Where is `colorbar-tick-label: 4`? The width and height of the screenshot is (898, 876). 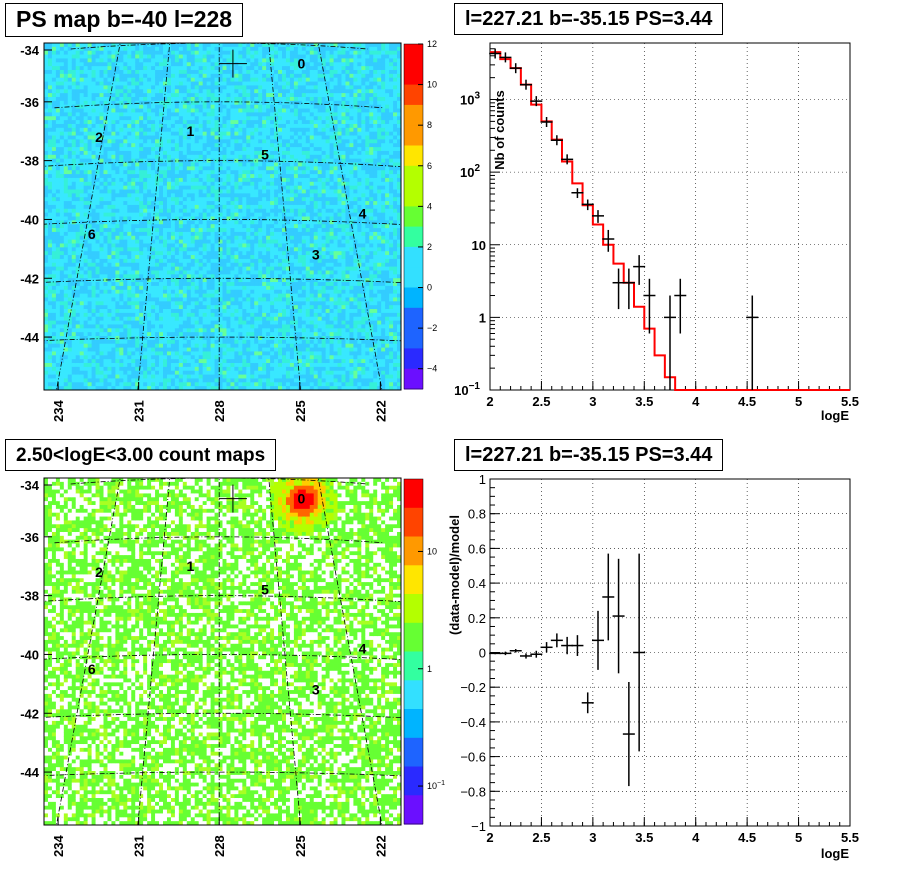
colorbar-tick-label: 4 is located at coordinates (429, 206).